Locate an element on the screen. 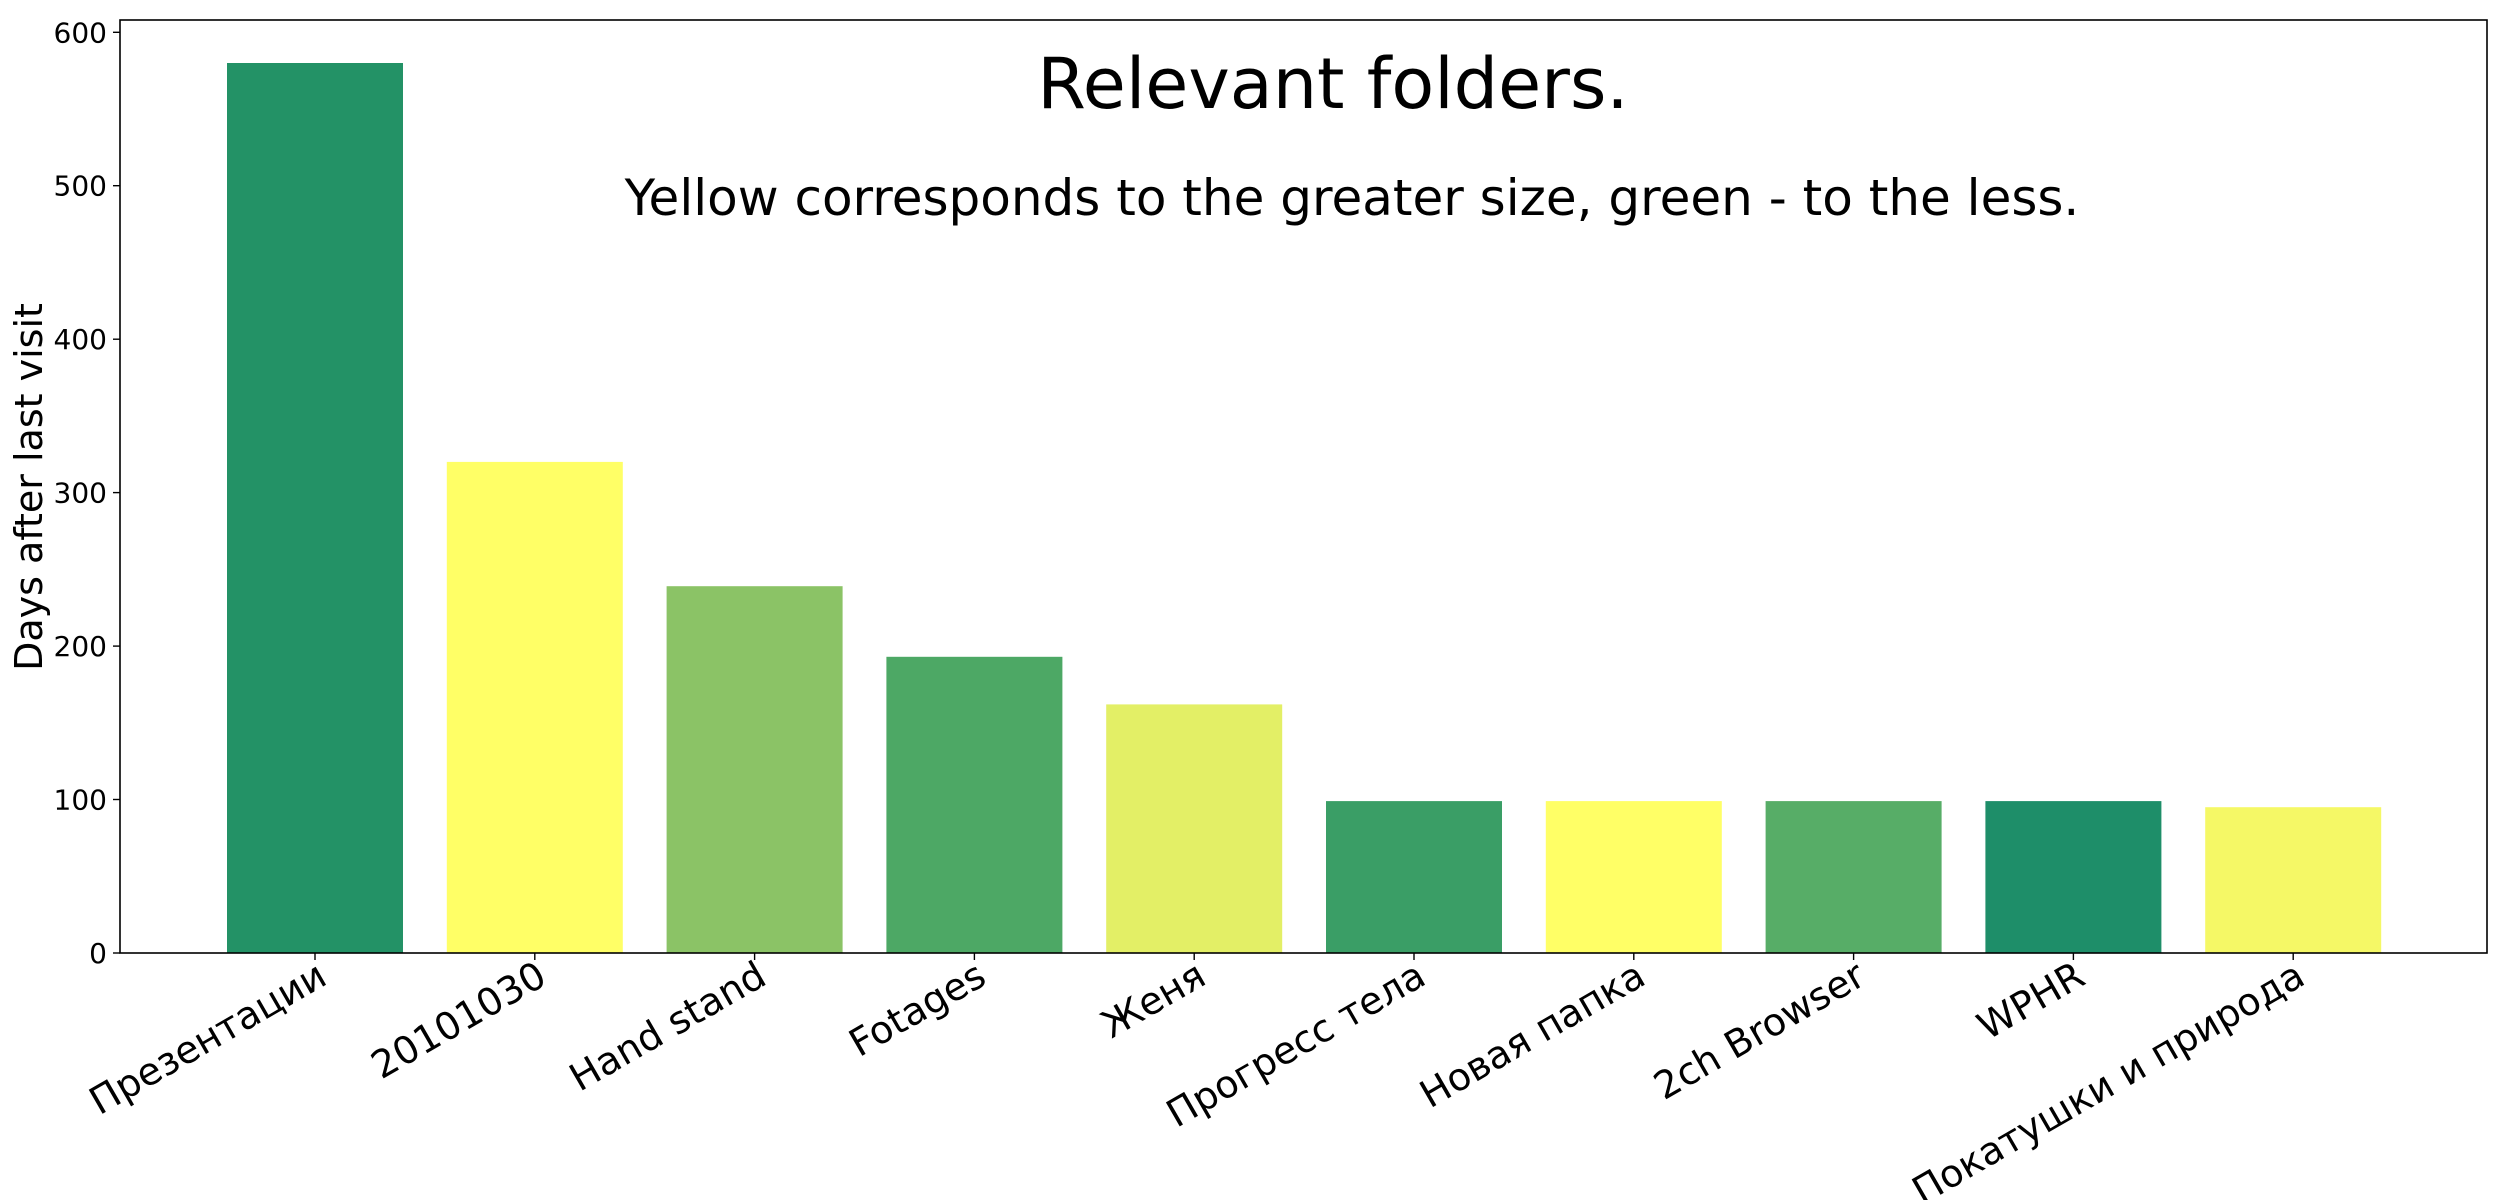 This screenshot has height=1200, width=2500. x-tick-label: Новая папка is located at coordinates (1532, 1035).